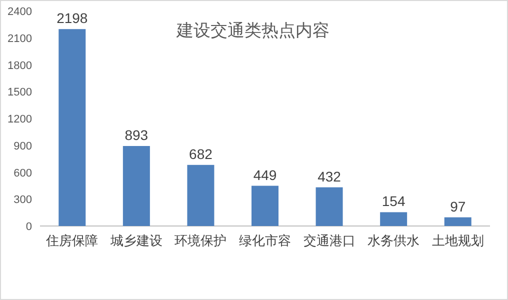 The width and height of the screenshot is (508, 300). I want to click on data-label: 97, so click(458, 206).